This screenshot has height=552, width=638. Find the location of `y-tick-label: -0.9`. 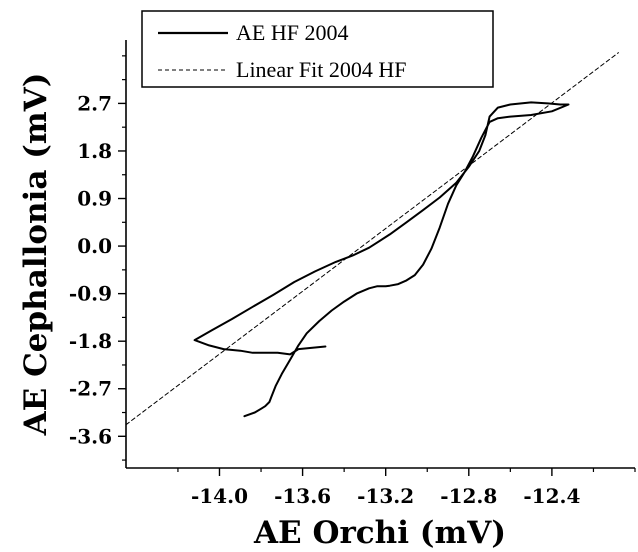

y-tick-label: -0.9 is located at coordinates (90, 294).